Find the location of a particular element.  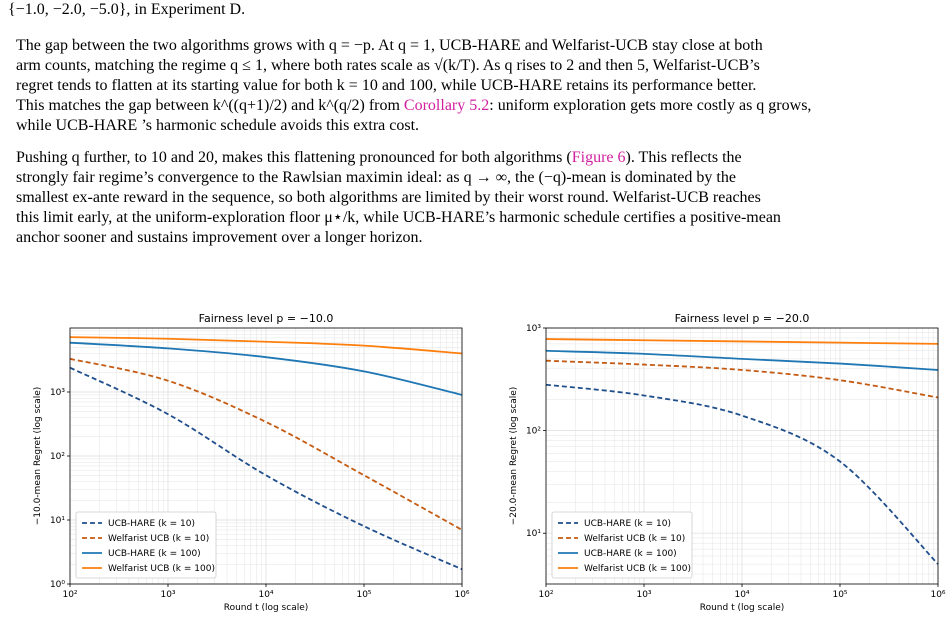

y-axis-label: −20.0-mean Regret (log scale) is located at coordinates (514, 456).